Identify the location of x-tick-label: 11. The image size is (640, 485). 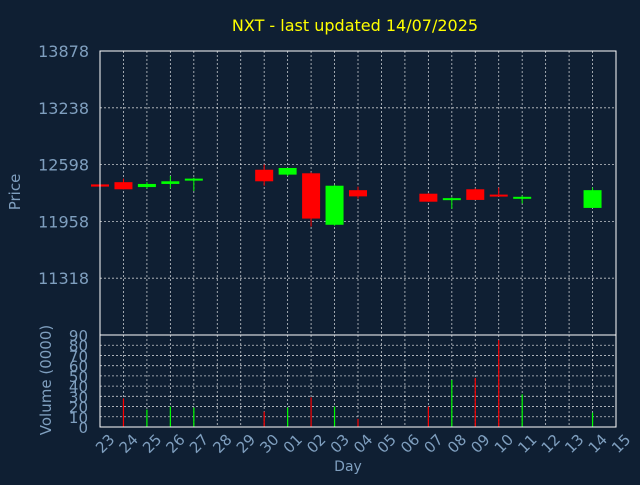
(527, 444).